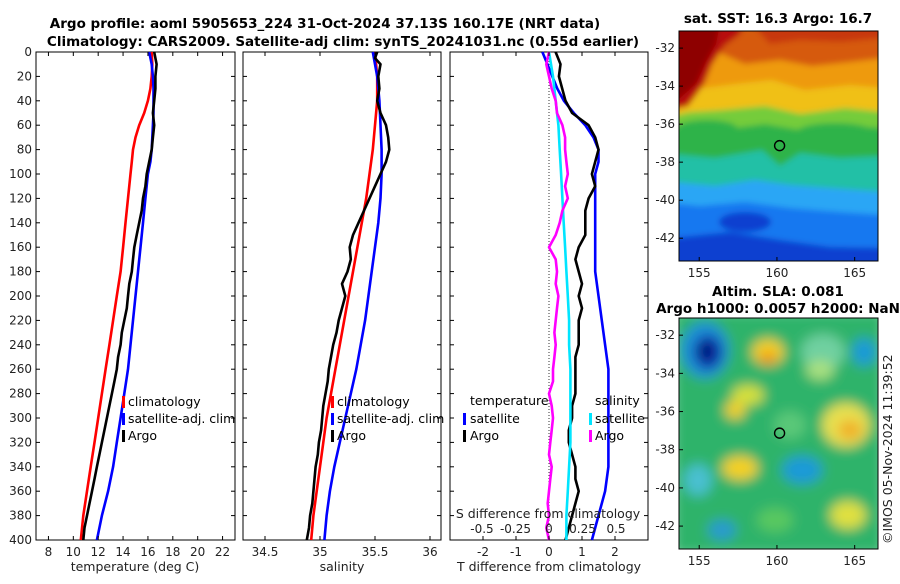  Describe the element at coordinates (24, 150) in the screenshot. I see `y-tick-label: 80` at that location.